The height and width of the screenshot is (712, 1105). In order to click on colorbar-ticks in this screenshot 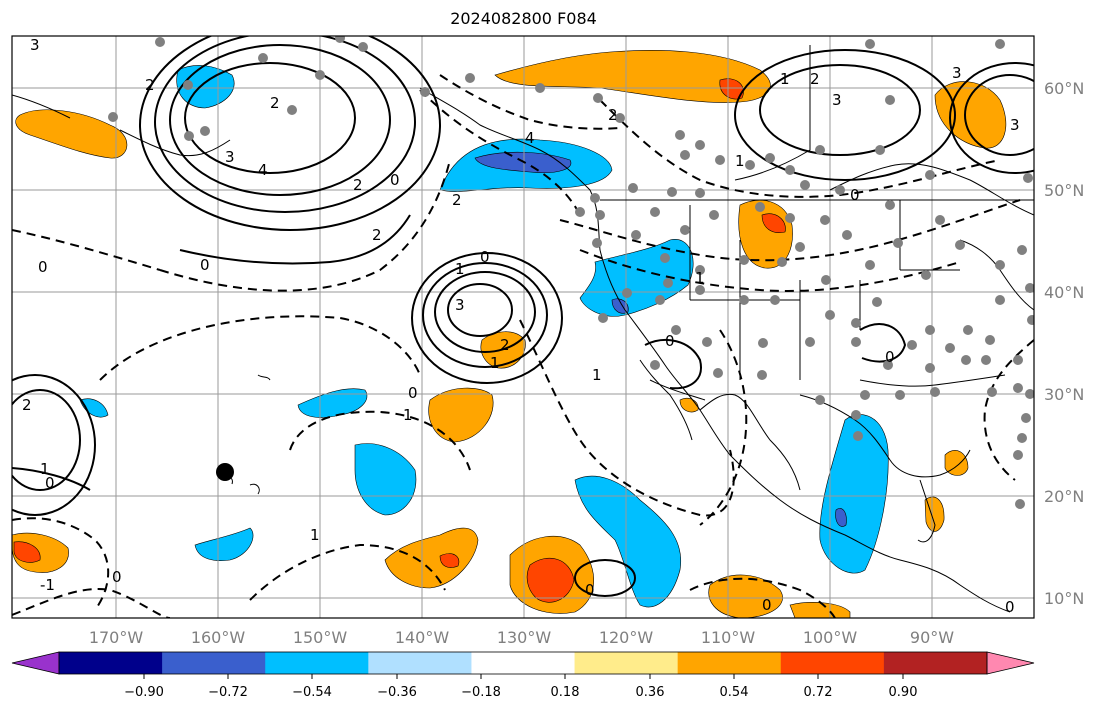, I will do `click(523, 676)`.